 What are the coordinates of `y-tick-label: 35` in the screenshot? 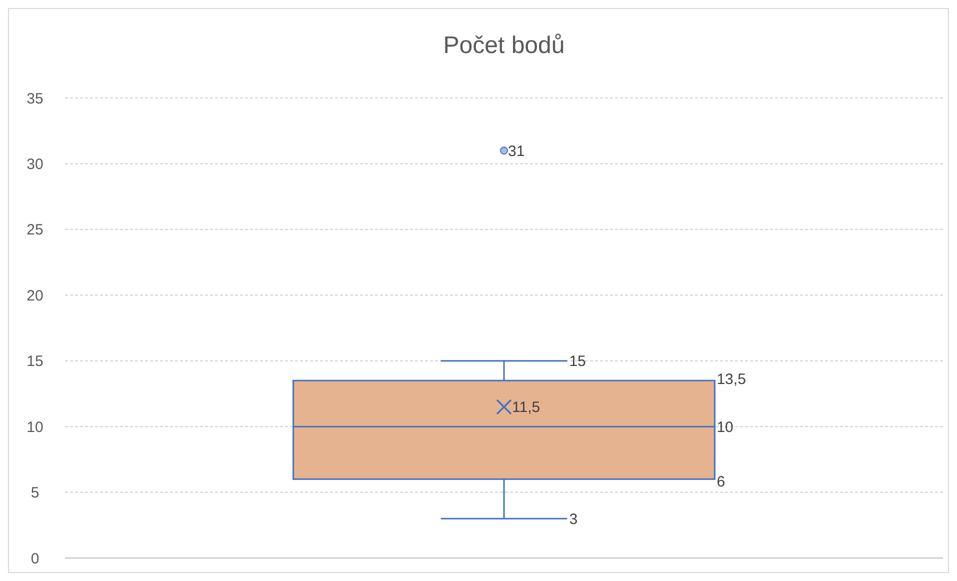 It's located at (35, 99).